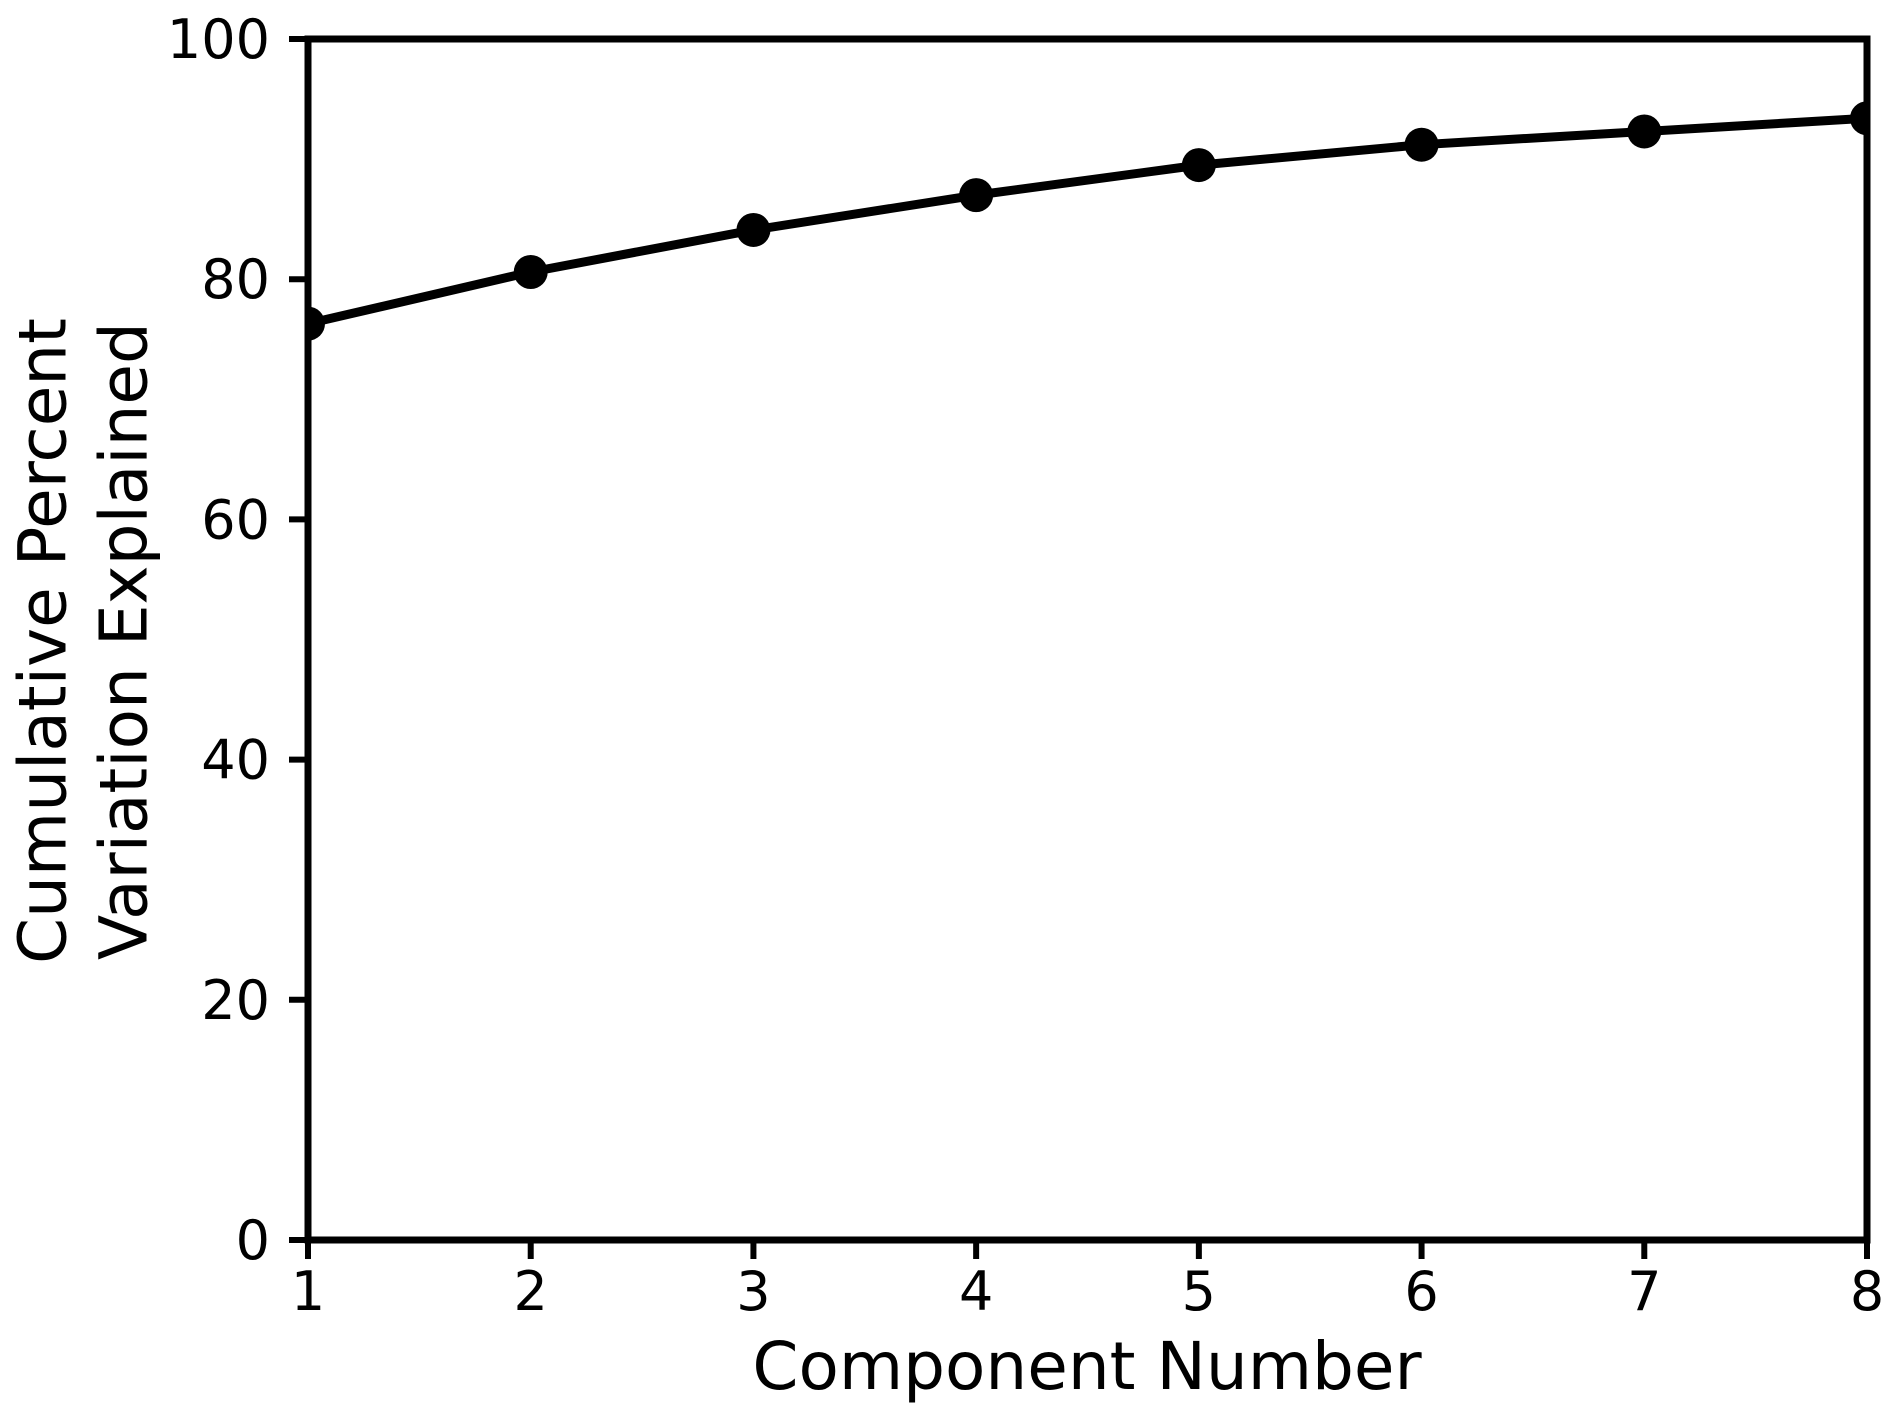  I want to click on x-tick-label: 6, so click(1421, 1291).